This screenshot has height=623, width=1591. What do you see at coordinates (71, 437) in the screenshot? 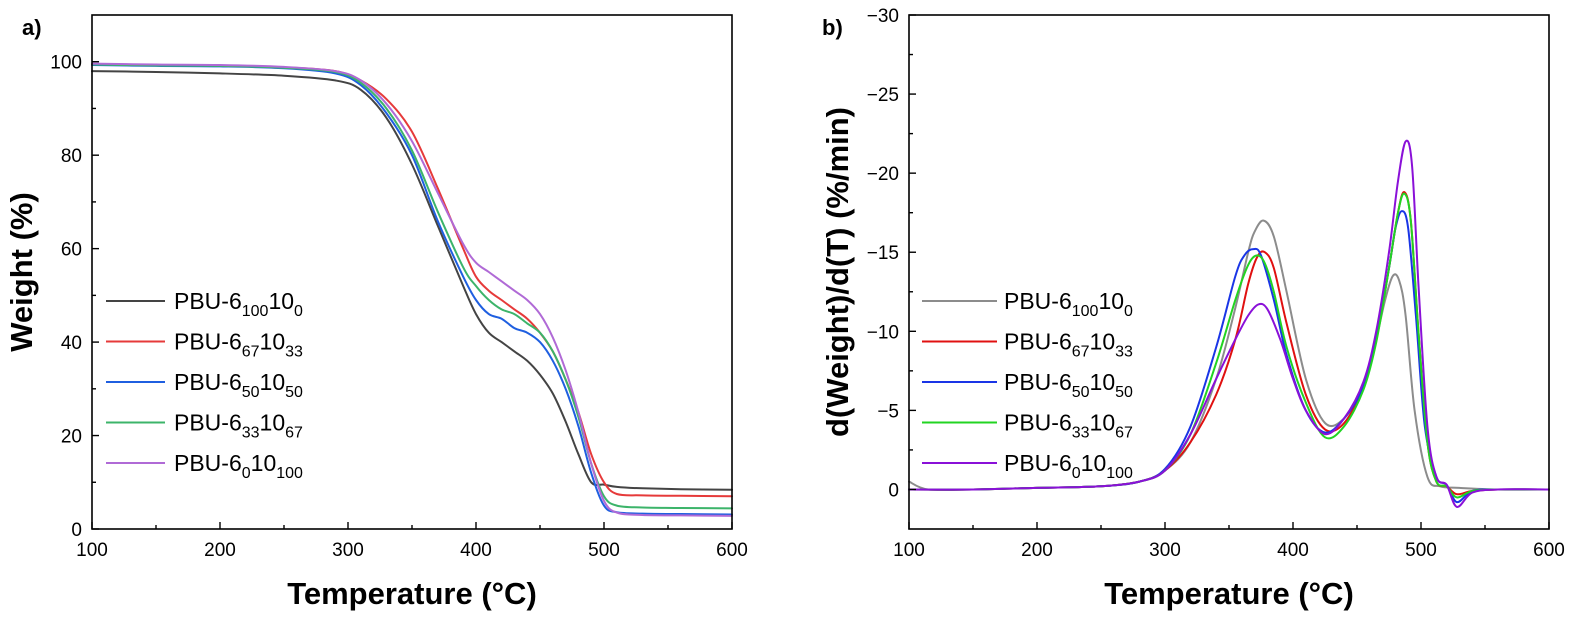
I see `y-tick-label: 20` at bounding box center [71, 437].